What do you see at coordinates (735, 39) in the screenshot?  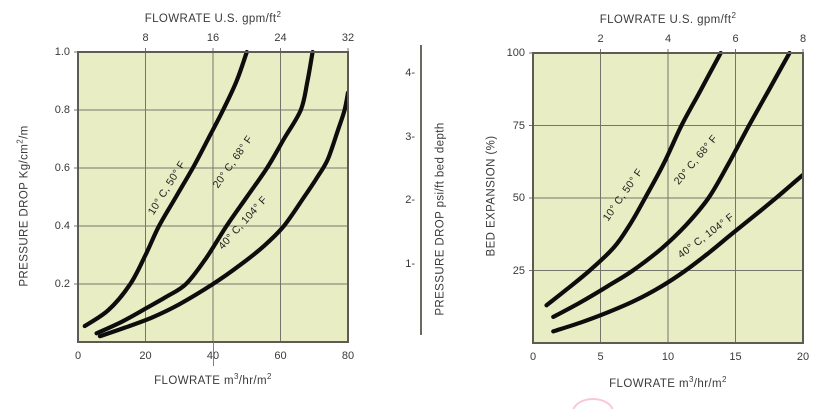 I see `top-axis-tick-label: 6` at bounding box center [735, 39].